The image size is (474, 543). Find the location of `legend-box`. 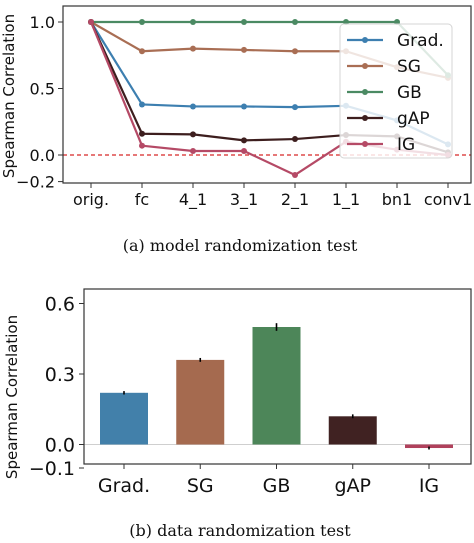

legend-box is located at coordinates (396, 91).